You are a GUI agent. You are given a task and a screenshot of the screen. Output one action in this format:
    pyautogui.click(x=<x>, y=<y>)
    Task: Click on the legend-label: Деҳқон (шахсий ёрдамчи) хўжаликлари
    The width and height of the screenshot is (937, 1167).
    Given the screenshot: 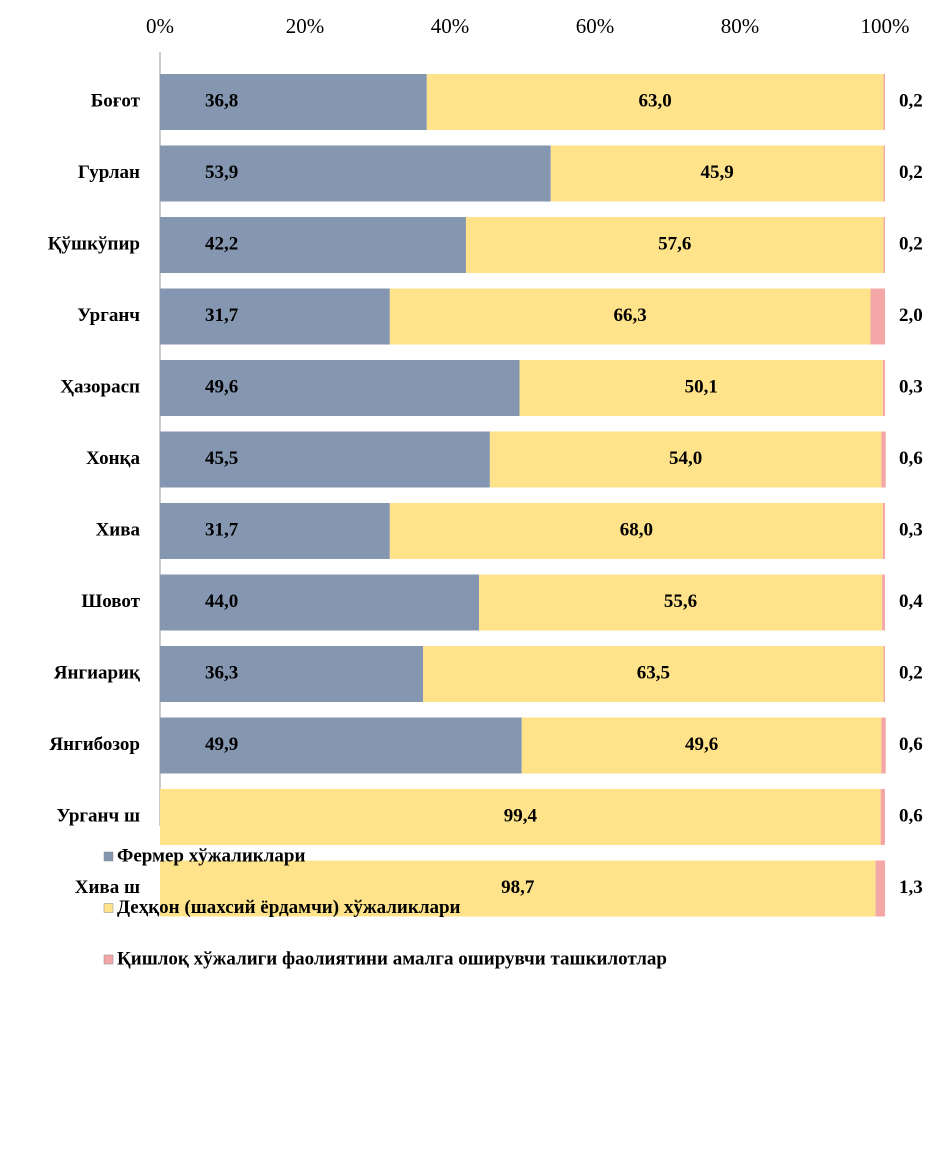 What is the action you would take?
    pyautogui.click(x=289, y=907)
    